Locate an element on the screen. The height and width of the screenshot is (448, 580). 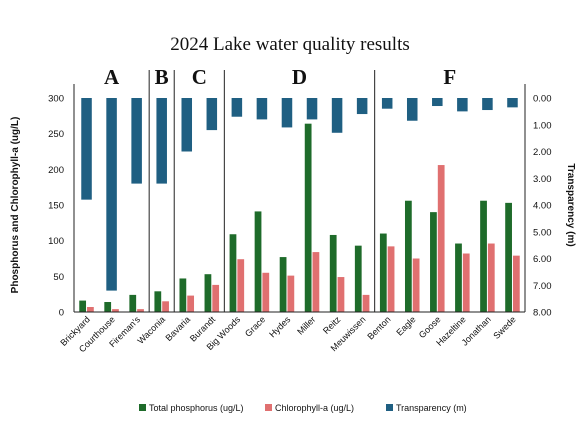
category-label: Benton is located at coordinates (378, 327).